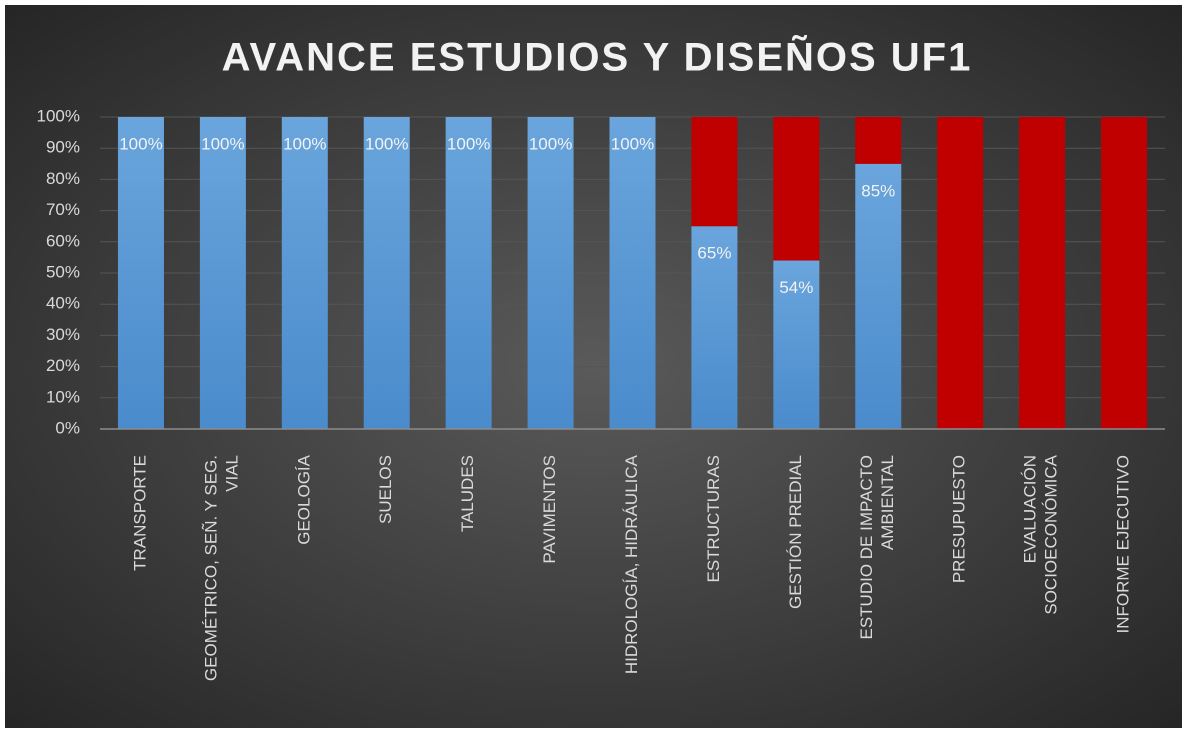 The image size is (1187, 733). Describe the element at coordinates (1123, 544) in the screenshot. I see `x-tick-label: INFORME EJECUTIVO` at that location.